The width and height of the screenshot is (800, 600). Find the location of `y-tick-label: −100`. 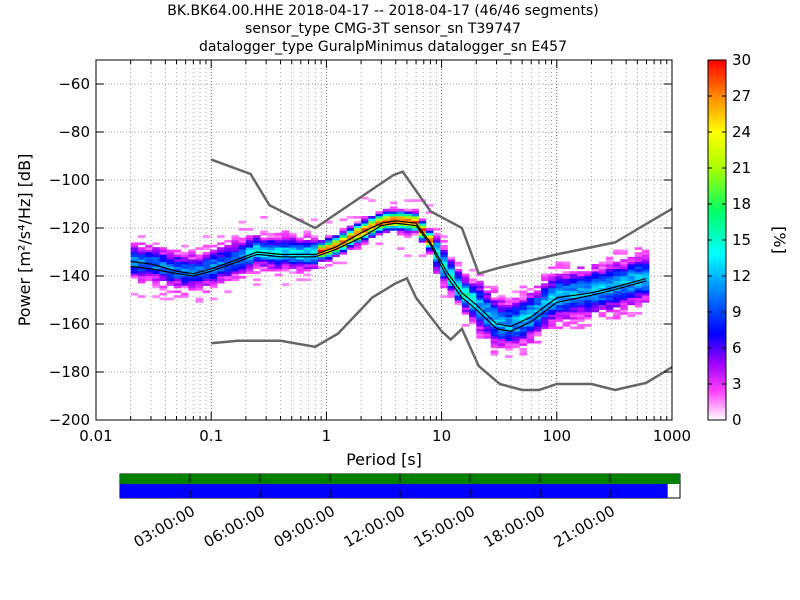

y-tick-label: −100 is located at coordinates (69, 180).